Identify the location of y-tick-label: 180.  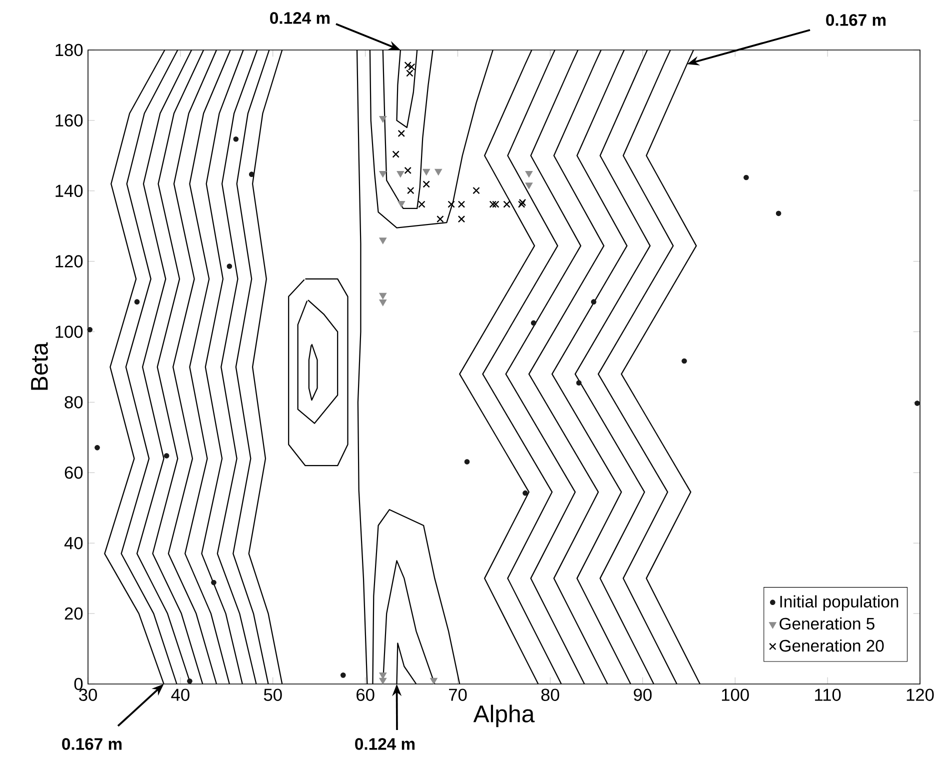
(69, 50).